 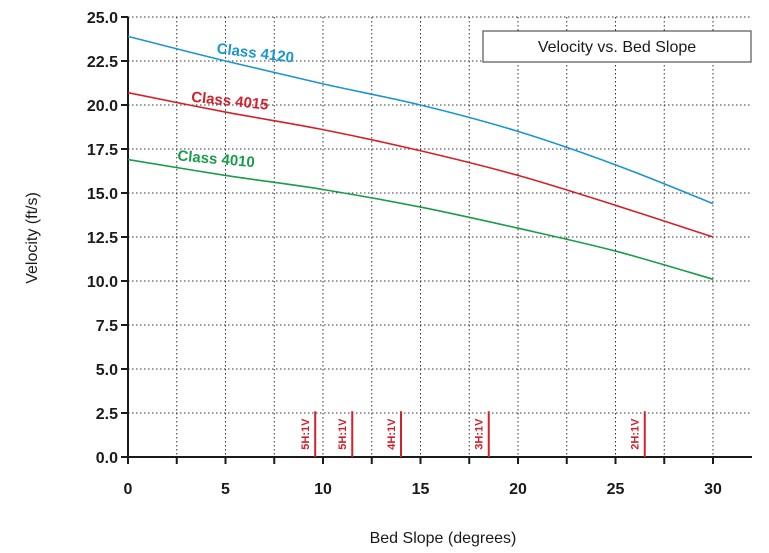 I want to click on x-tick-label: 15, so click(x=421, y=489).